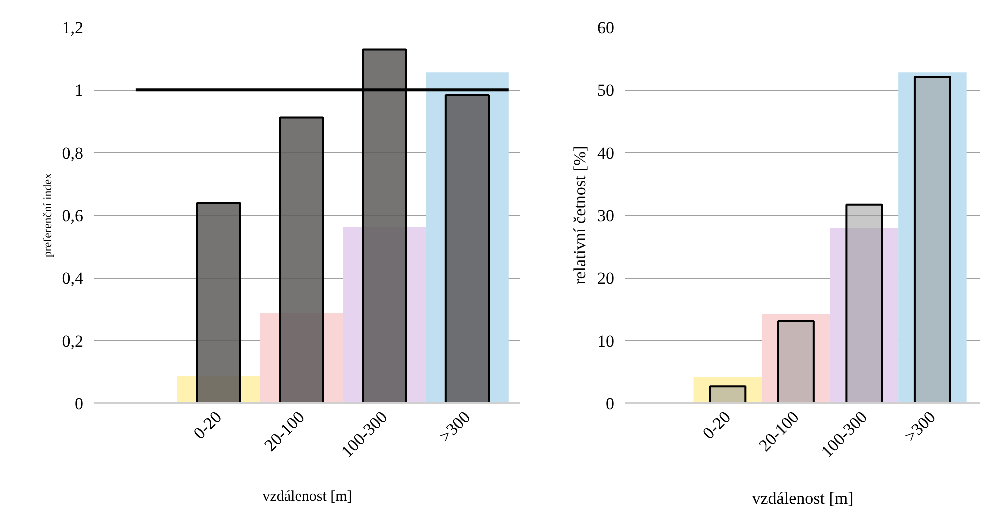 This screenshot has width=991, height=521. I want to click on y-tick-label: 30, so click(606, 216).